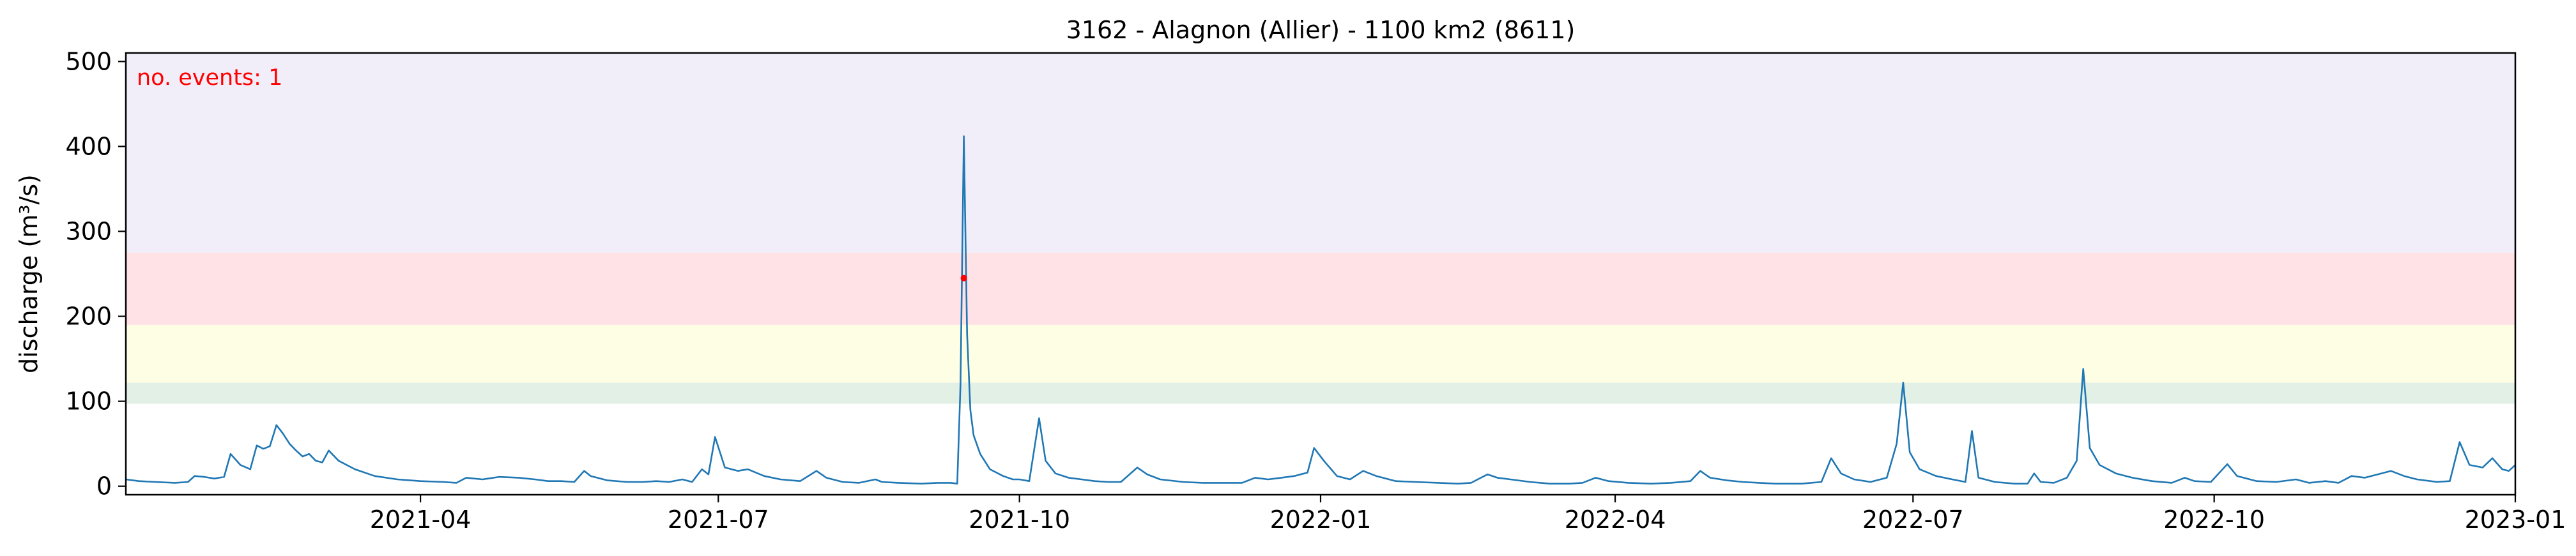 The width and height of the screenshot is (2576, 556). I want to click on y-axis-title: discharge (m³/s), so click(29, 273).